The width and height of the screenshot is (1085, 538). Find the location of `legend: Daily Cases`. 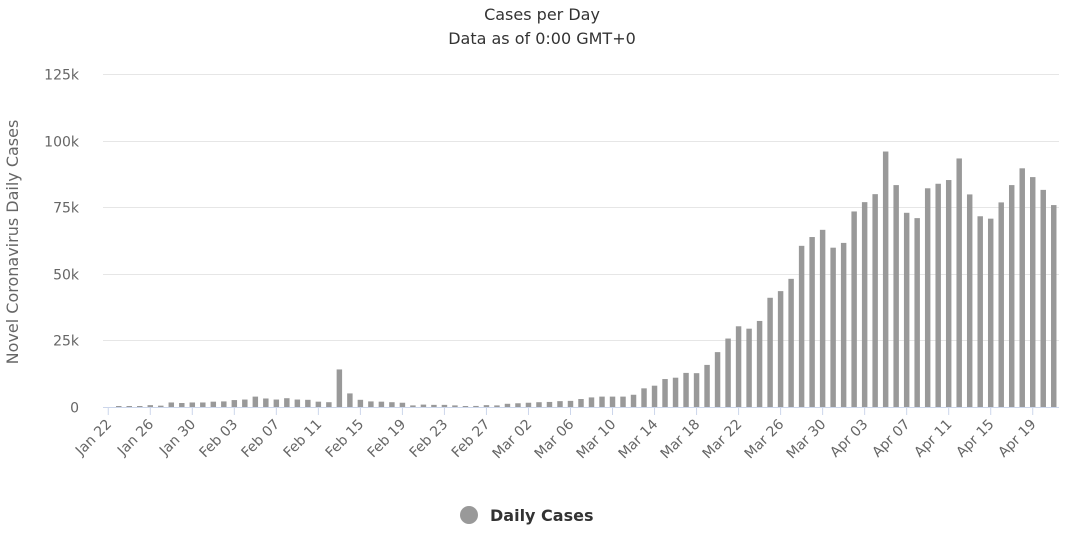

legend: Daily Cases is located at coordinates (526, 515).